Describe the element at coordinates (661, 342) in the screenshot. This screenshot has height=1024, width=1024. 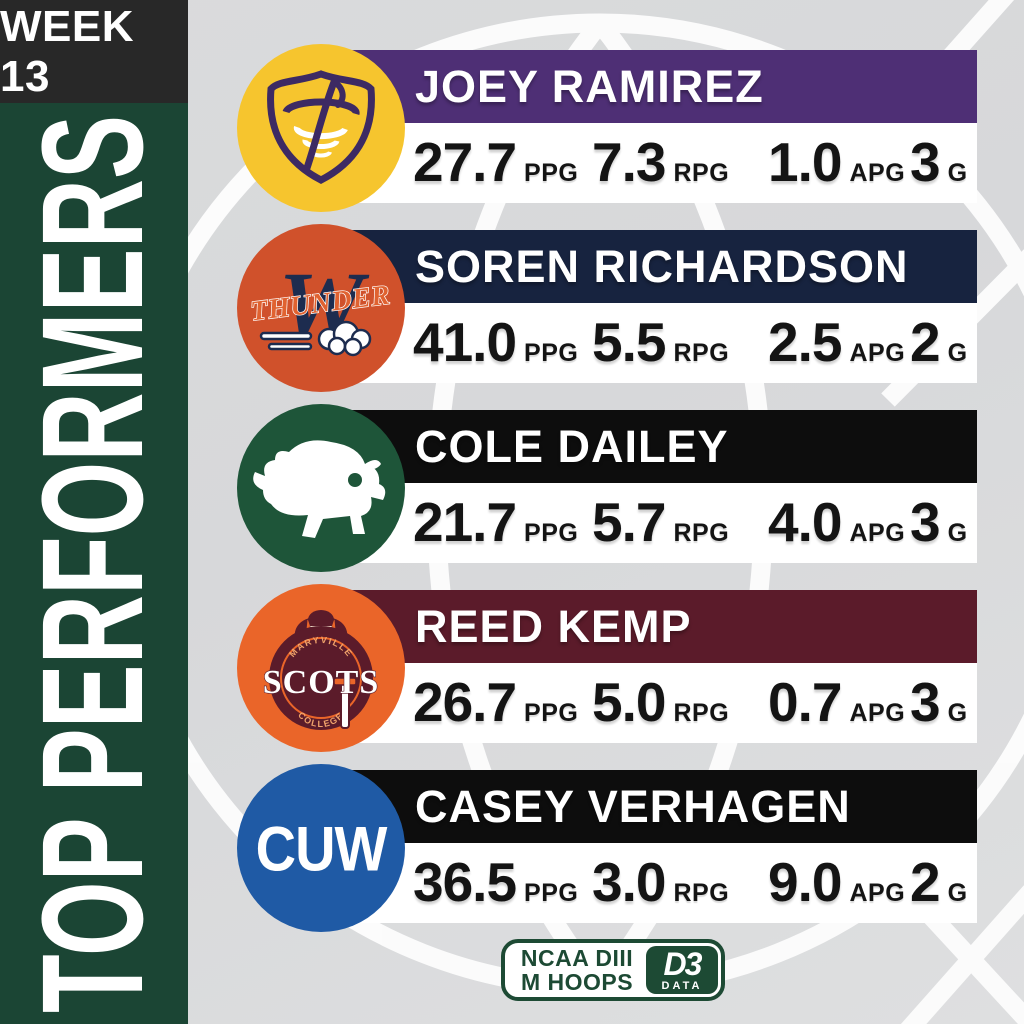
I see `stat-rpg: 5.5 RPG` at that location.